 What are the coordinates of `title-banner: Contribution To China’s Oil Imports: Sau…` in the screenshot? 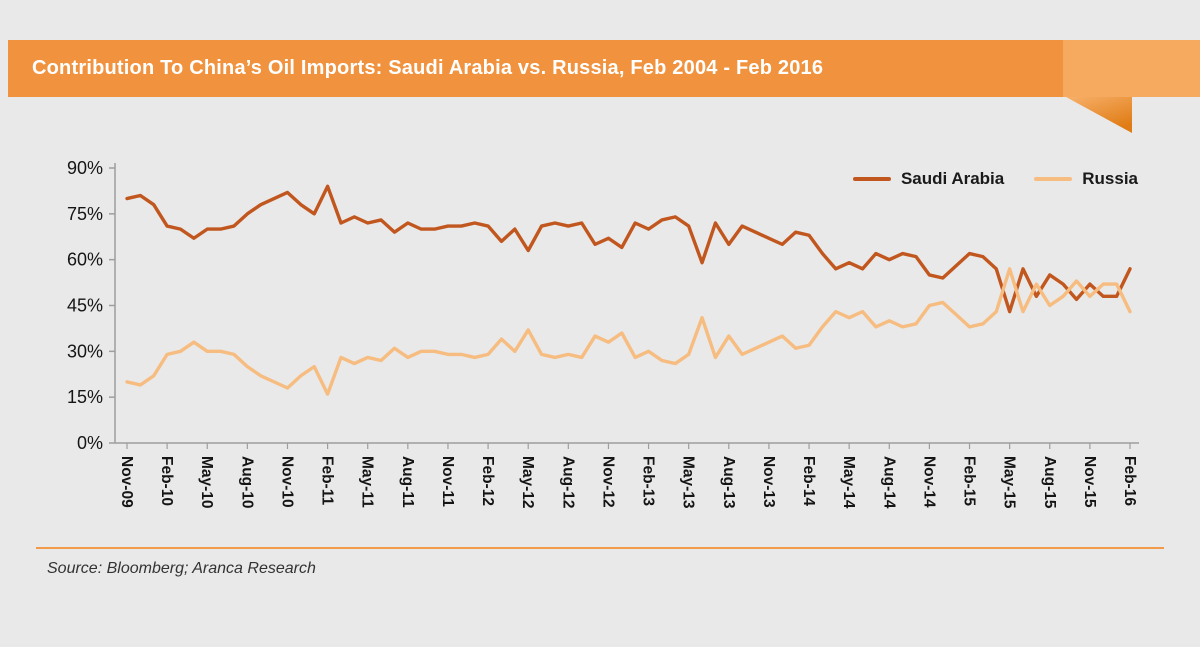 It's located at (570, 68).